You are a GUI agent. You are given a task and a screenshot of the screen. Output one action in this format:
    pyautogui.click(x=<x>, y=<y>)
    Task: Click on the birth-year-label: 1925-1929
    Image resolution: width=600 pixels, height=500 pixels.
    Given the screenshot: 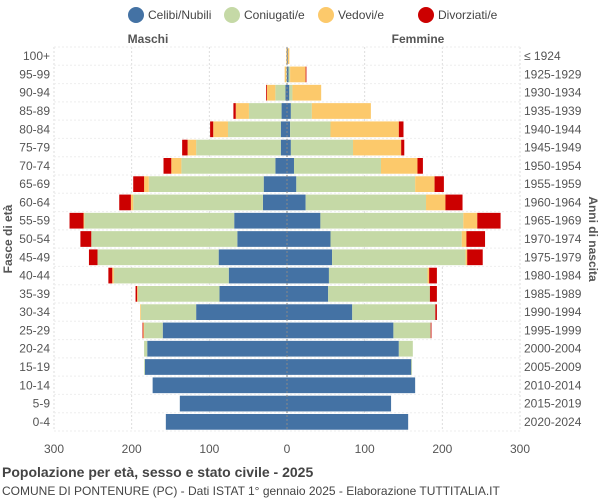 What is the action you would take?
    pyautogui.click(x=553, y=74)
    